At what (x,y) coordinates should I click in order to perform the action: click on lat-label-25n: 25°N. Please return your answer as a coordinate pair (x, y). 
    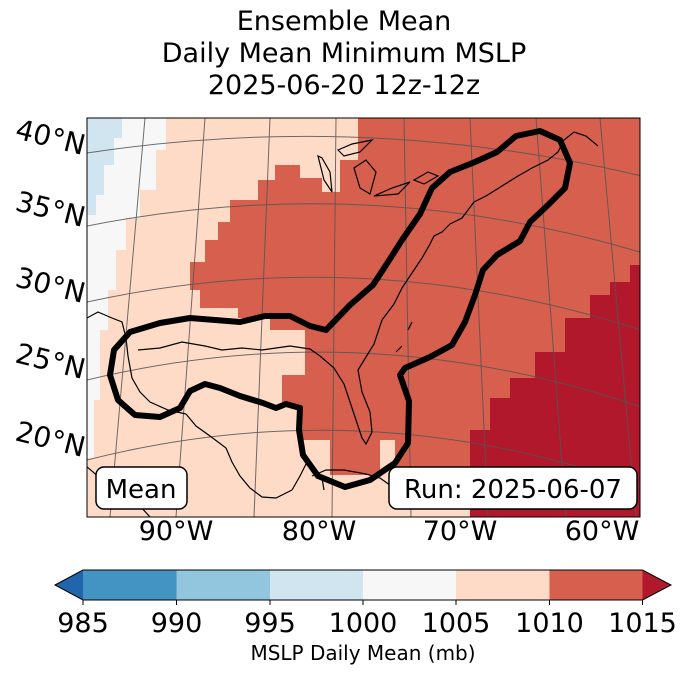
    Looking at the image, I should click on (50, 361).